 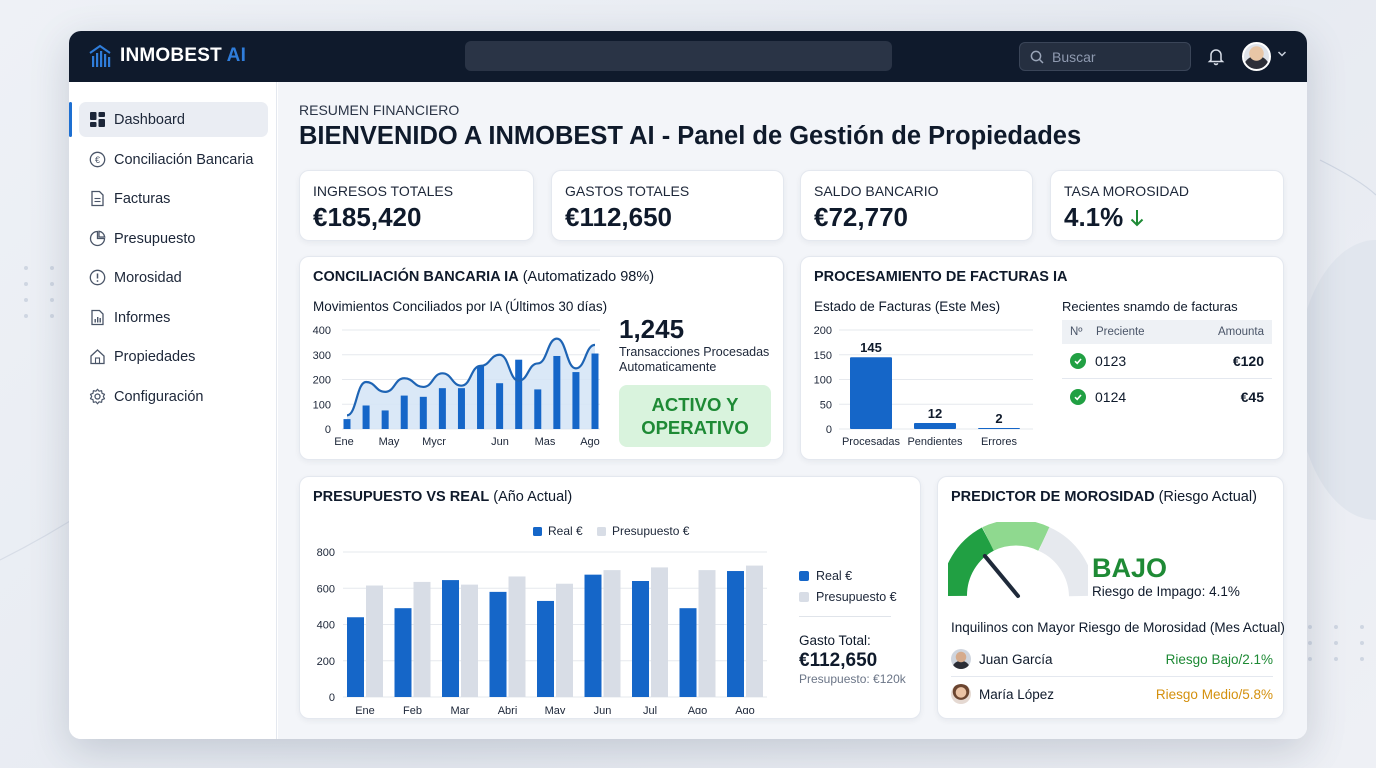 What do you see at coordinates (916, 205) in the screenshot?
I see `kpi-card-saldo: SALDO BANCARIO €72,770` at bounding box center [916, 205].